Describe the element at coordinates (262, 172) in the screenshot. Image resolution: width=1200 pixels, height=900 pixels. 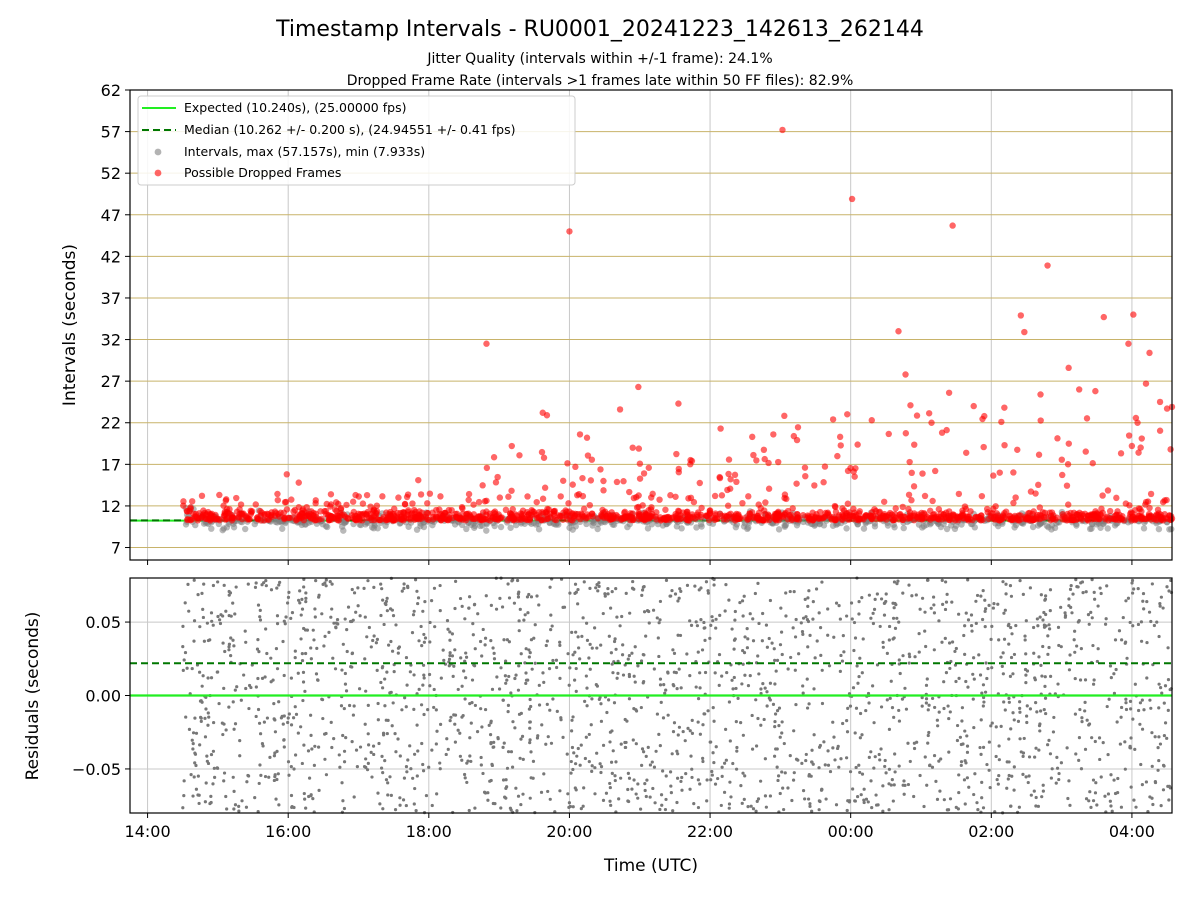
I see `legend-dropped-label: Possible Dropped Frames` at that location.